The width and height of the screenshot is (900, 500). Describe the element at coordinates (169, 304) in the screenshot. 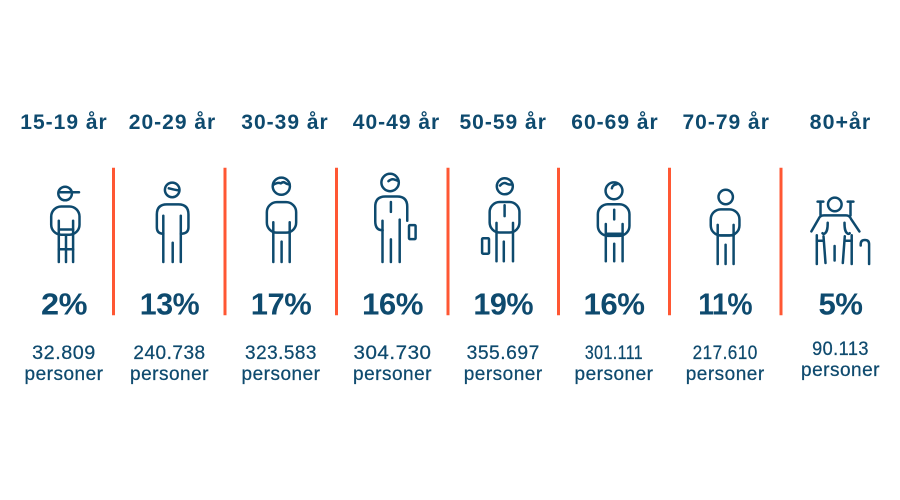

I see `svg-text: 13%` at that location.